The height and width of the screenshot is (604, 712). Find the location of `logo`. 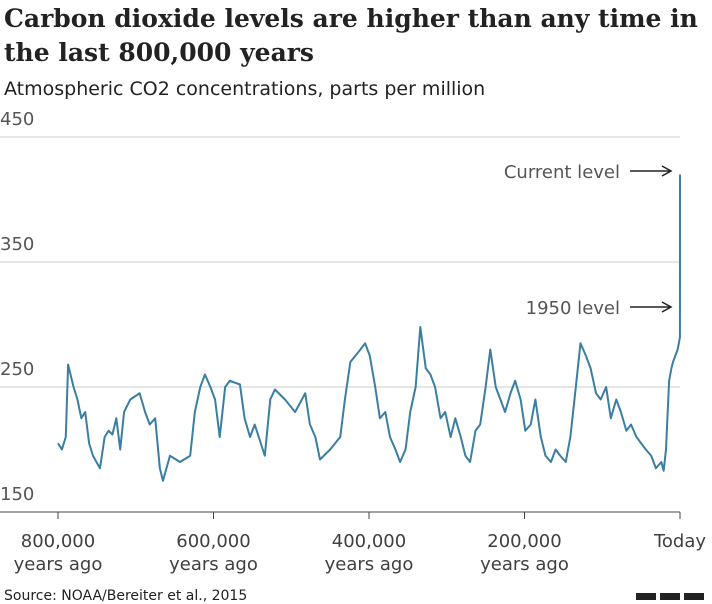

logo is located at coordinates (670, 596).